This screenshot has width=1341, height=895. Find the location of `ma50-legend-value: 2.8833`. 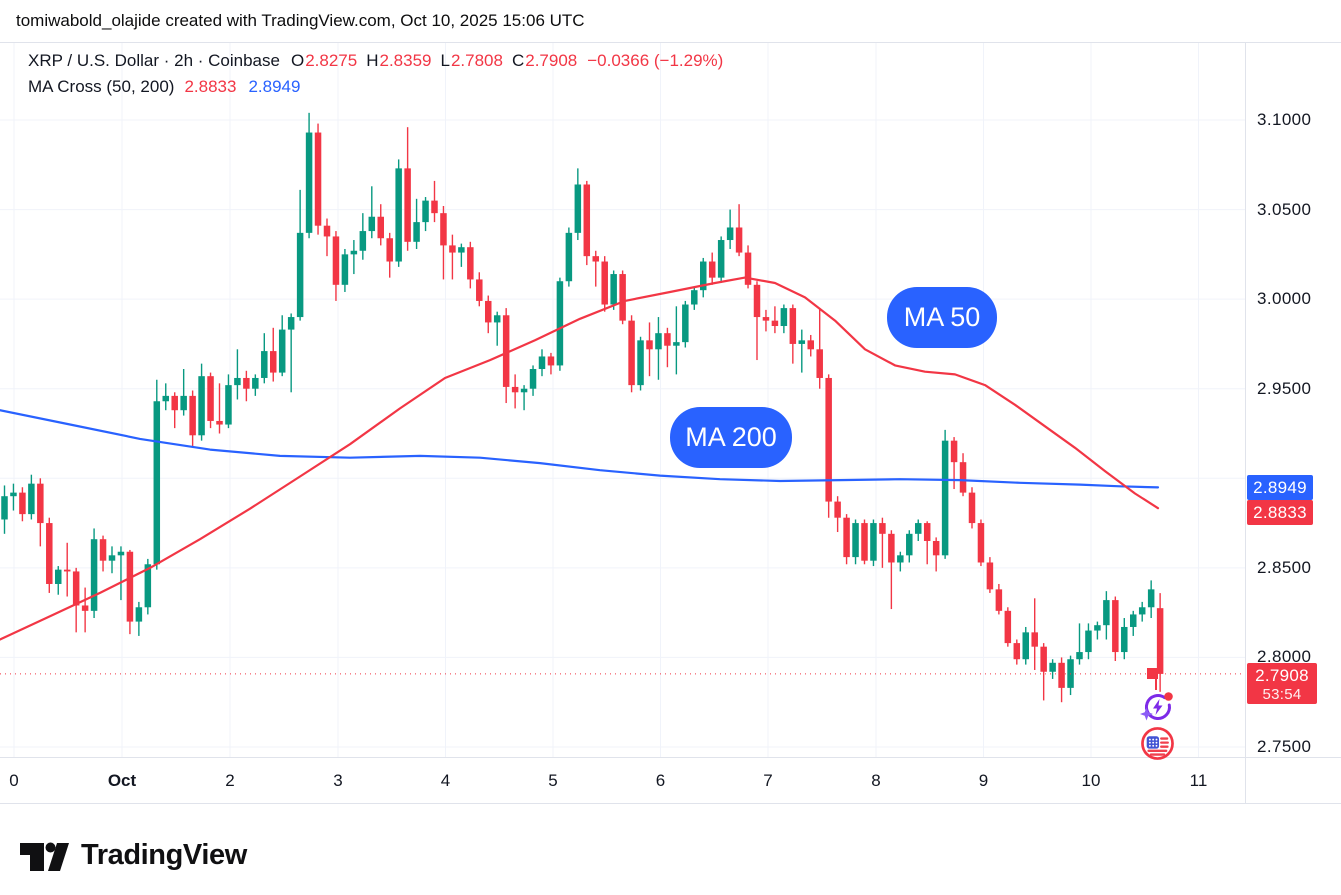

ma50-legend-value: 2.8833 is located at coordinates (210, 86).